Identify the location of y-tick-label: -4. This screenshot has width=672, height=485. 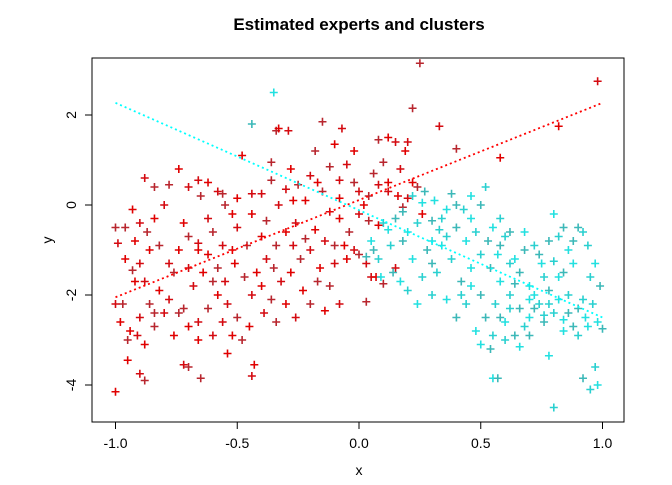
(71, 385).